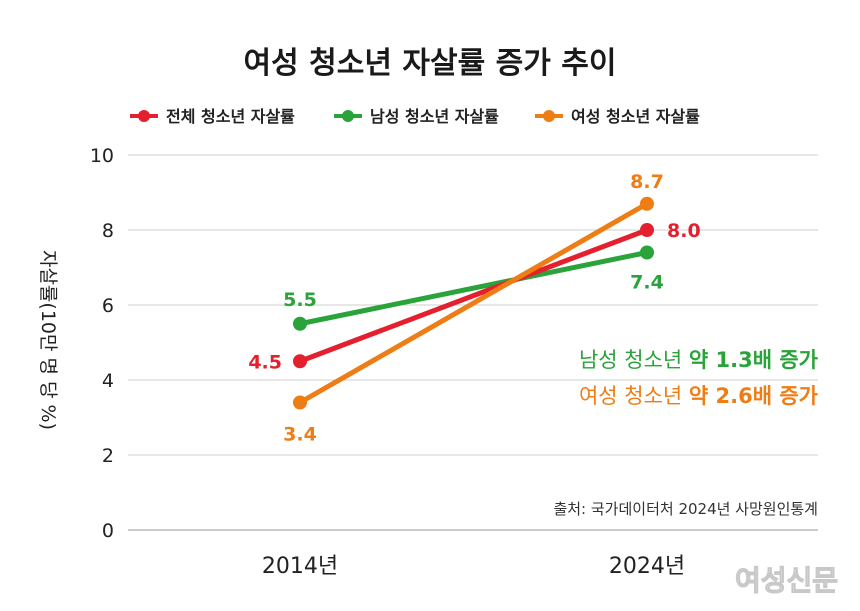 Image resolution: width=860 pixels, height=611 pixels. Describe the element at coordinates (102, 343) in the screenshot. I see `y-axis-ticks: 0 2 4 6 8 10` at that location.